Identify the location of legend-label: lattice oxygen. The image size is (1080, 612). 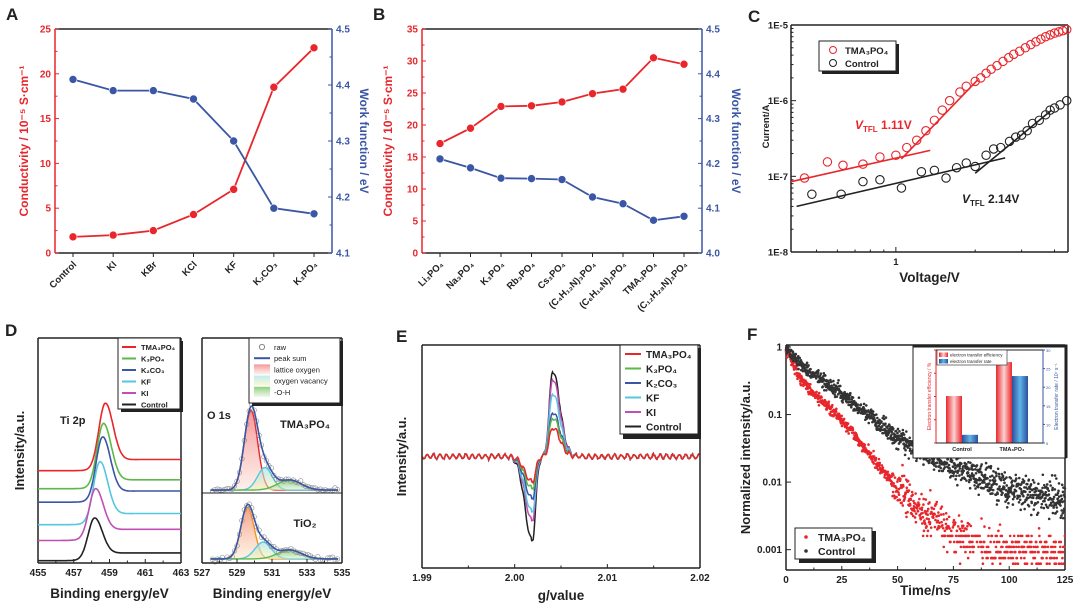
(297, 369).